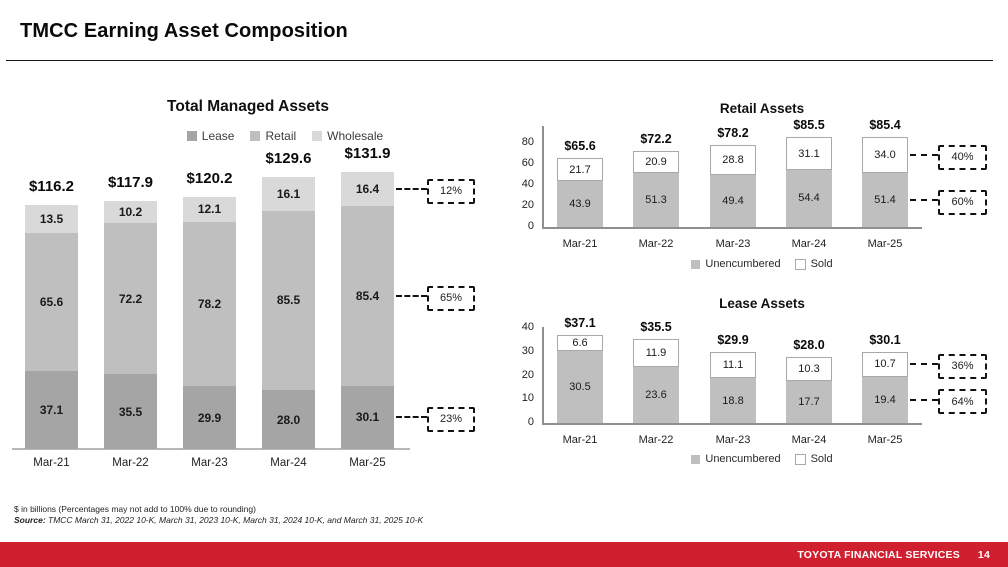  Describe the element at coordinates (288, 419) in the screenshot. I see `total-managed-assets-lease-segment: 28.0` at that location.